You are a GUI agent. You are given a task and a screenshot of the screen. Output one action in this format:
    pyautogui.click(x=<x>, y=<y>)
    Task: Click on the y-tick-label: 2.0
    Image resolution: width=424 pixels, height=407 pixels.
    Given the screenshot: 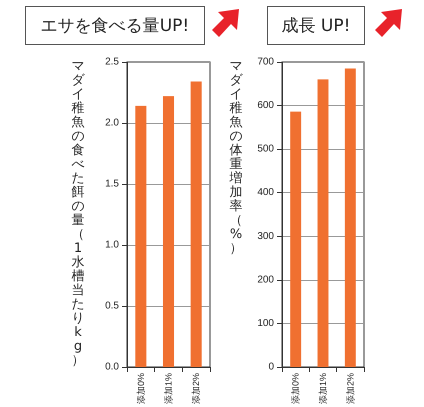 What is the action you would take?
    pyautogui.click(x=112, y=123)
    